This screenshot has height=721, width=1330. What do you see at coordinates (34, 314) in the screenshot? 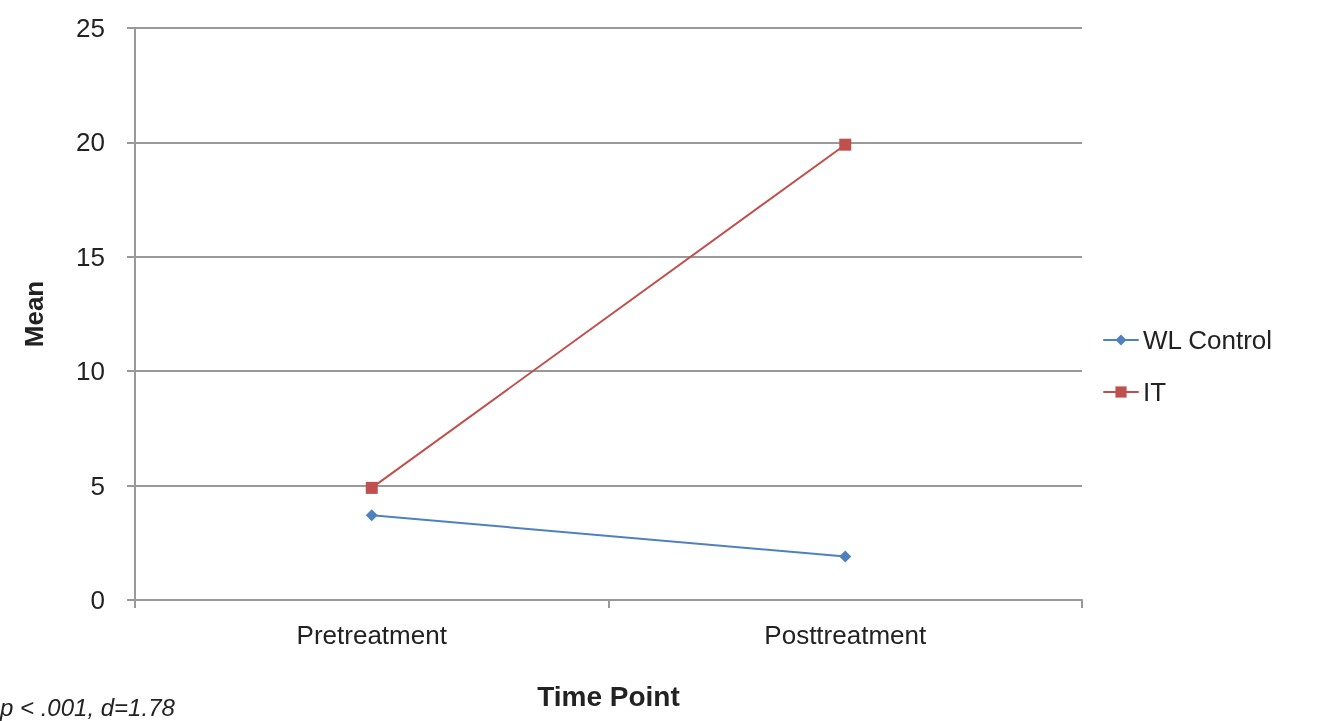
I see `y-axis-title: Mean` at bounding box center [34, 314].